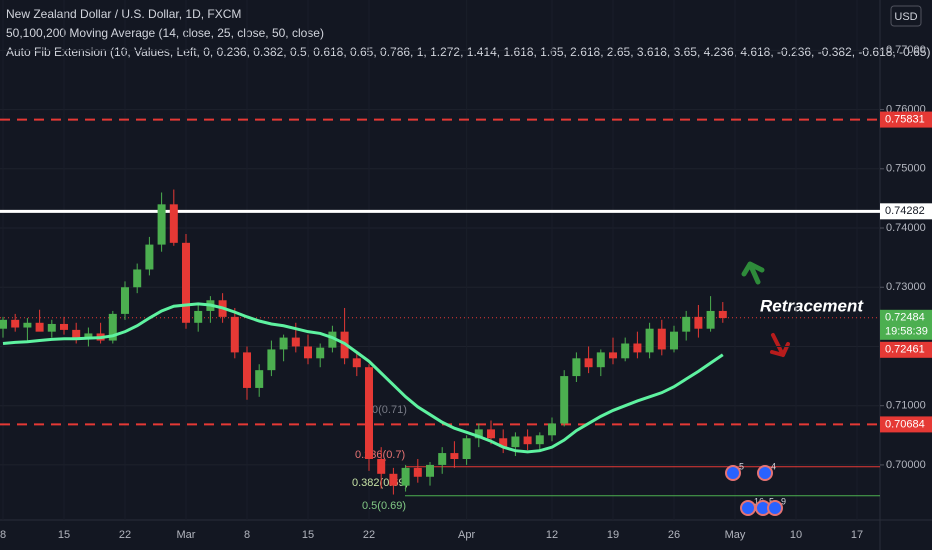 The image size is (932, 550). Describe the element at coordinates (780, 345) in the screenshot. I see `arrow-down` at that location.